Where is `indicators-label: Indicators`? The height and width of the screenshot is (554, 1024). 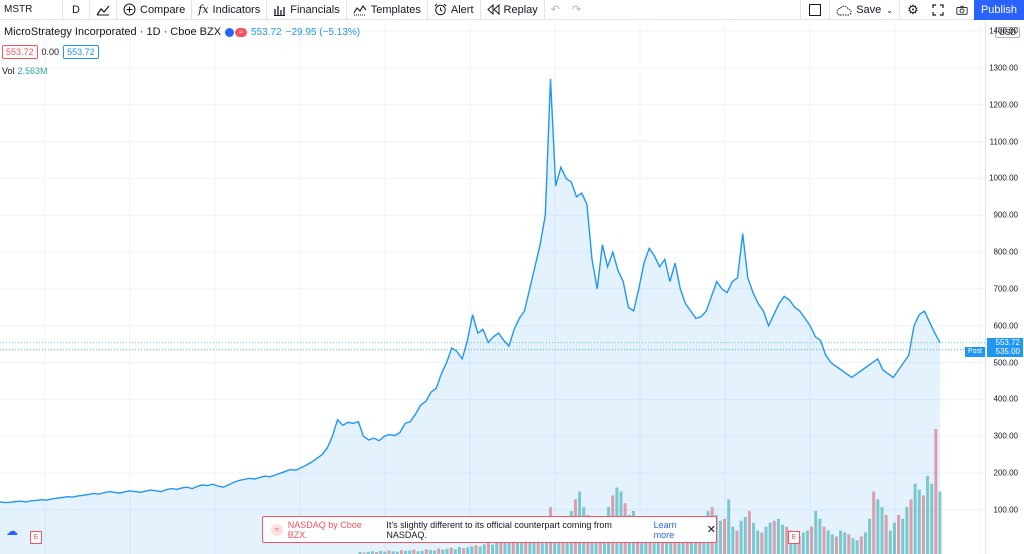 indicators-label: Indicators is located at coordinates (236, 9).